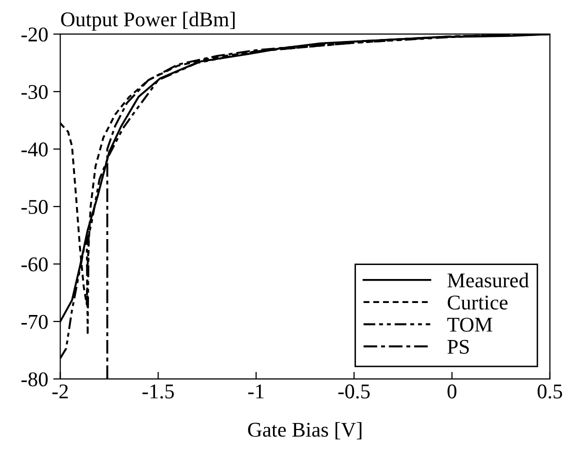 This screenshot has height=461, width=574. Describe the element at coordinates (458, 347) in the screenshot. I see `legend-label: PS` at that location.